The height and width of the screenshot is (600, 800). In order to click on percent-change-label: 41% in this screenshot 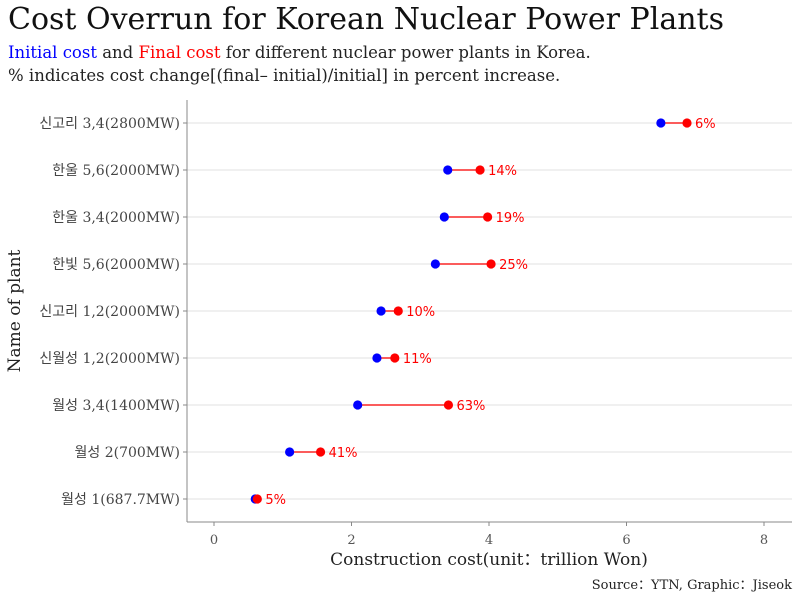, I will do `click(343, 453)`.